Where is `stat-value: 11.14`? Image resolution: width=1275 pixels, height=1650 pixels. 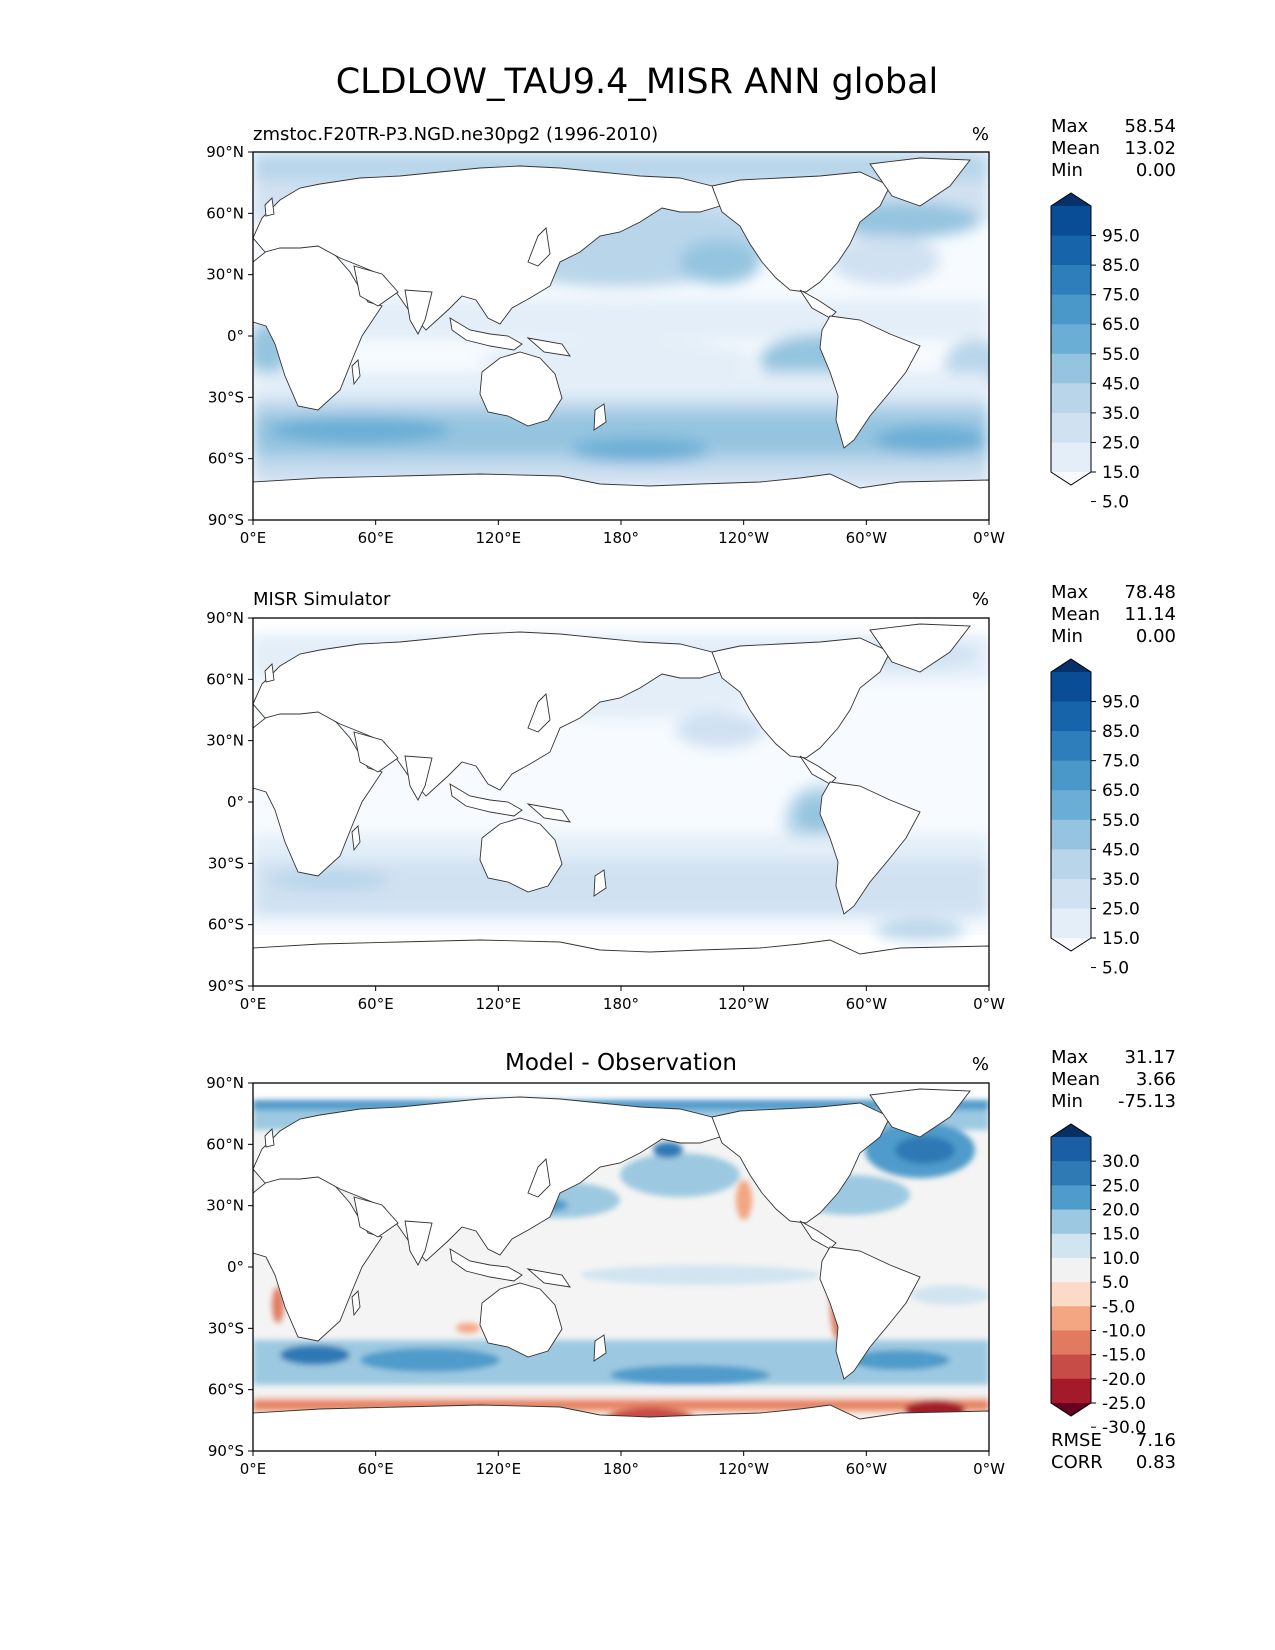
stat-value: 11.14 is located at coordinates (1150, 614).